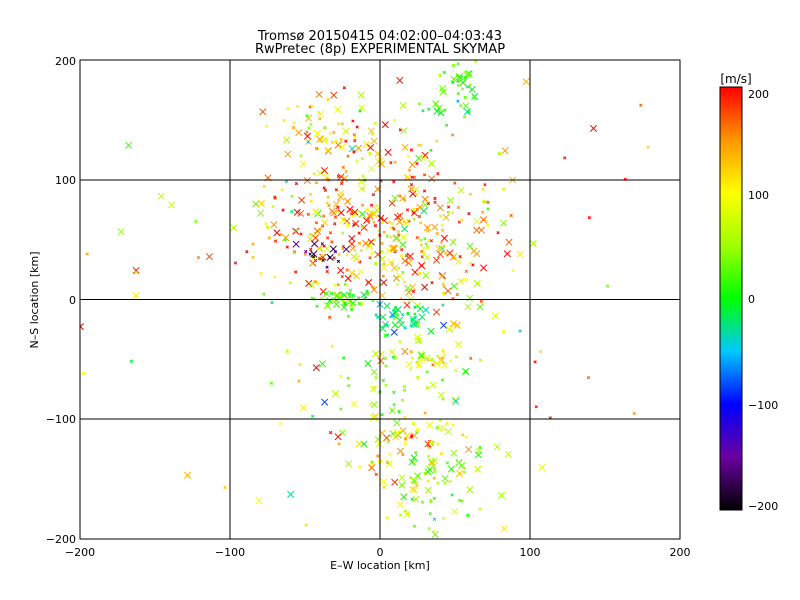 This screenshot has width=800, height=600. I want to click on x-tick-label: 200, so click(680, 552).